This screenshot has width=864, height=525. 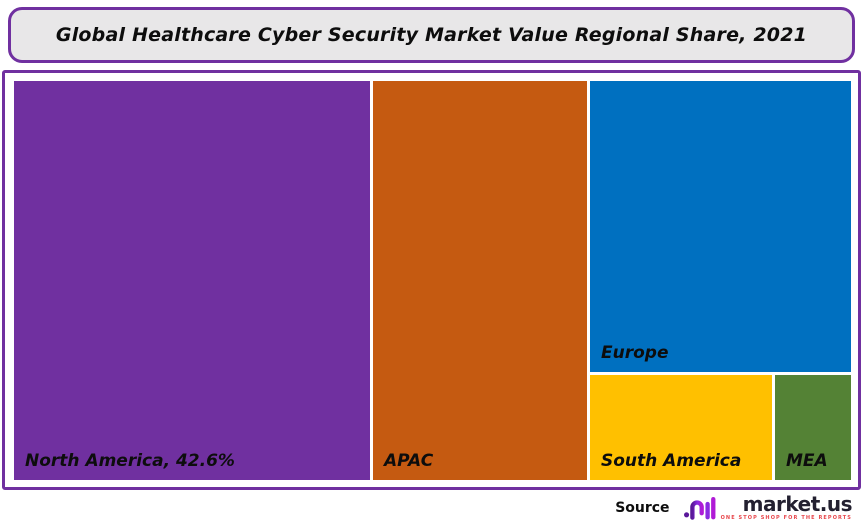 I want to click on treemap-label-europe: Europe, so click(x=635, y=353).